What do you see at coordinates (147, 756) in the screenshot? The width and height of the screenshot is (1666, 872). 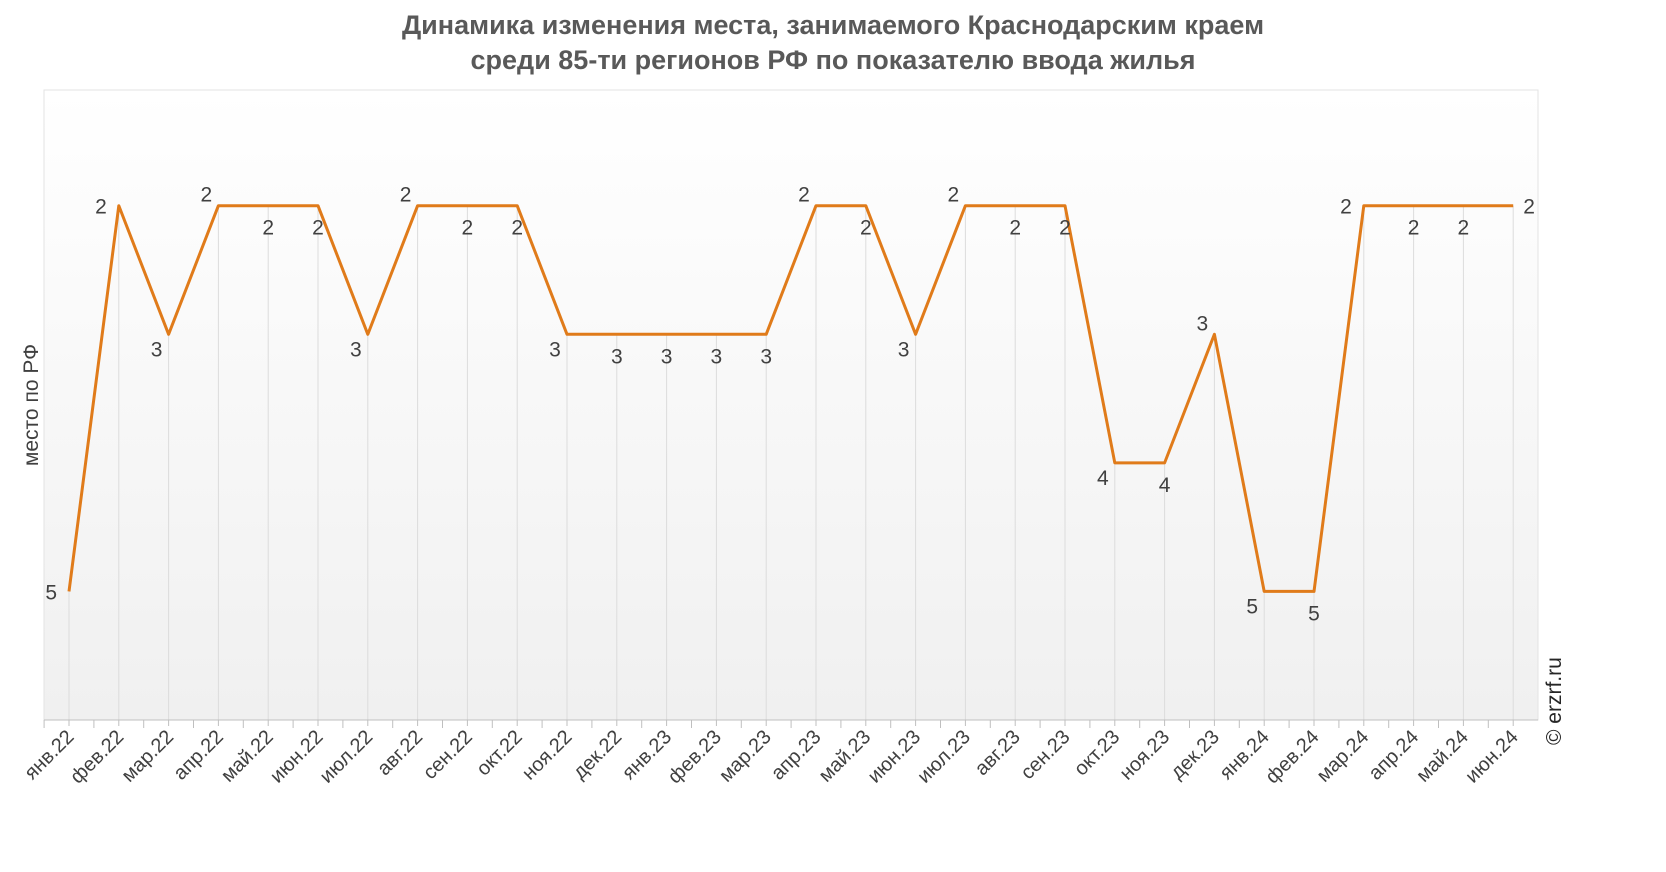 I see `x-tick-label: мар.22` at bounding box center [147, 756].